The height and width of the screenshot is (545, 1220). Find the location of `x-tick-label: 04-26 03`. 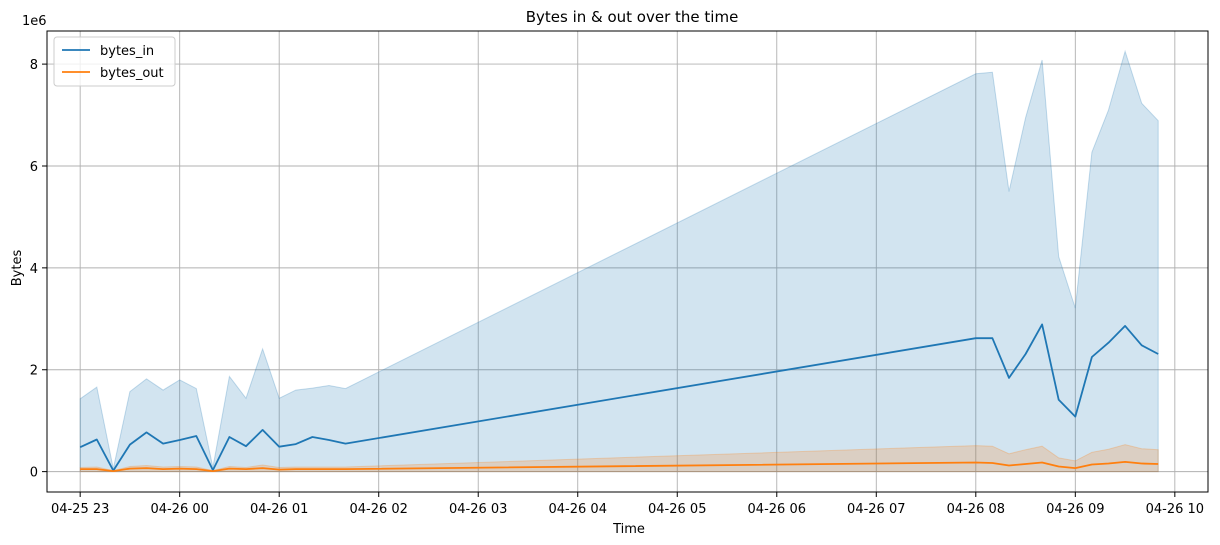

x-tick-label: 04-26 03 is located at coordinates (478, 509).